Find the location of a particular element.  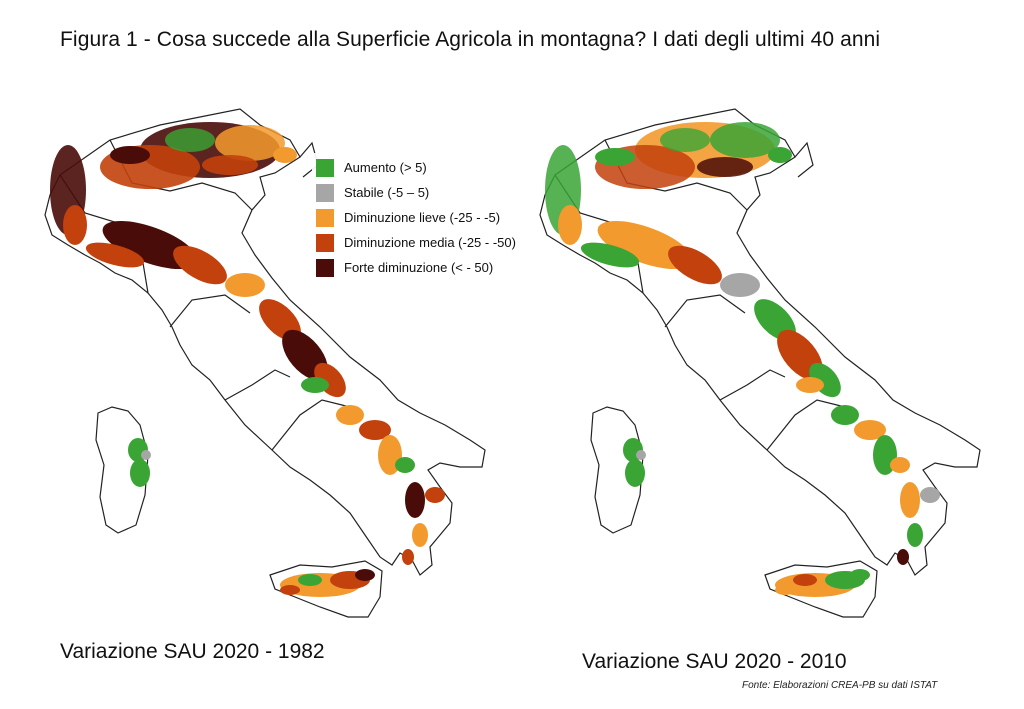

map-right-caption: Variazione SAU 2020 - 2010 is located at coordinates (714, 661).